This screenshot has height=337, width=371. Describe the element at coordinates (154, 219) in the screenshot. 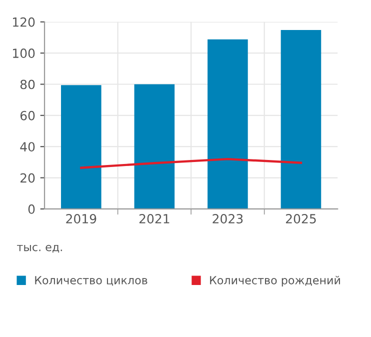

I see `x-tick-label: 2021` at that location.